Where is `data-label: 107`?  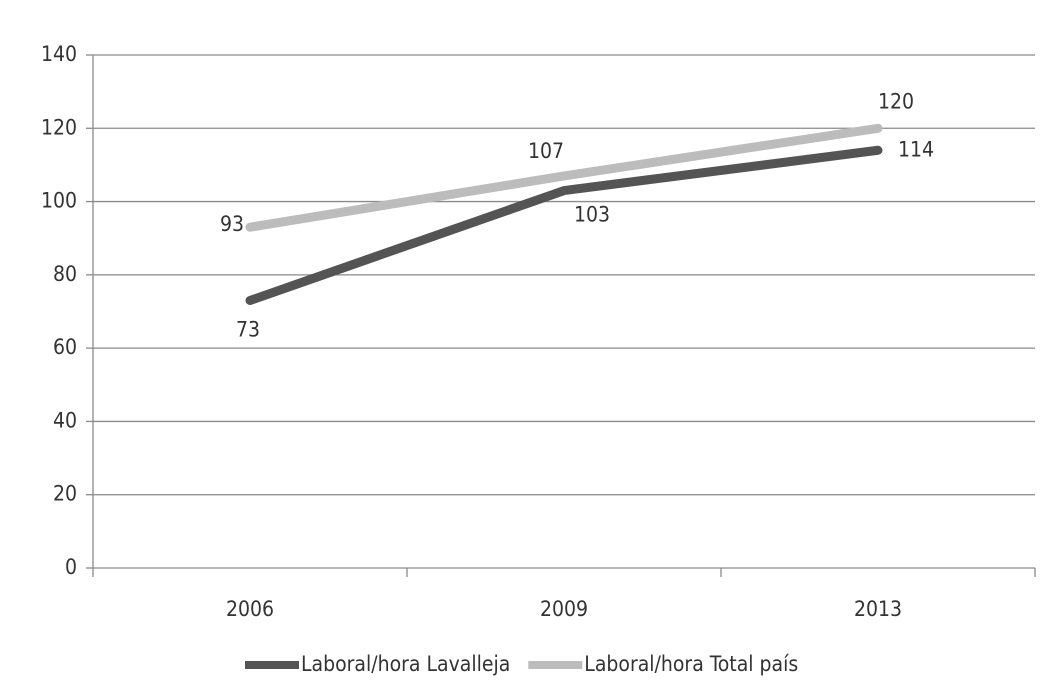
data-label: 107 is located at coordinates (546, 151).